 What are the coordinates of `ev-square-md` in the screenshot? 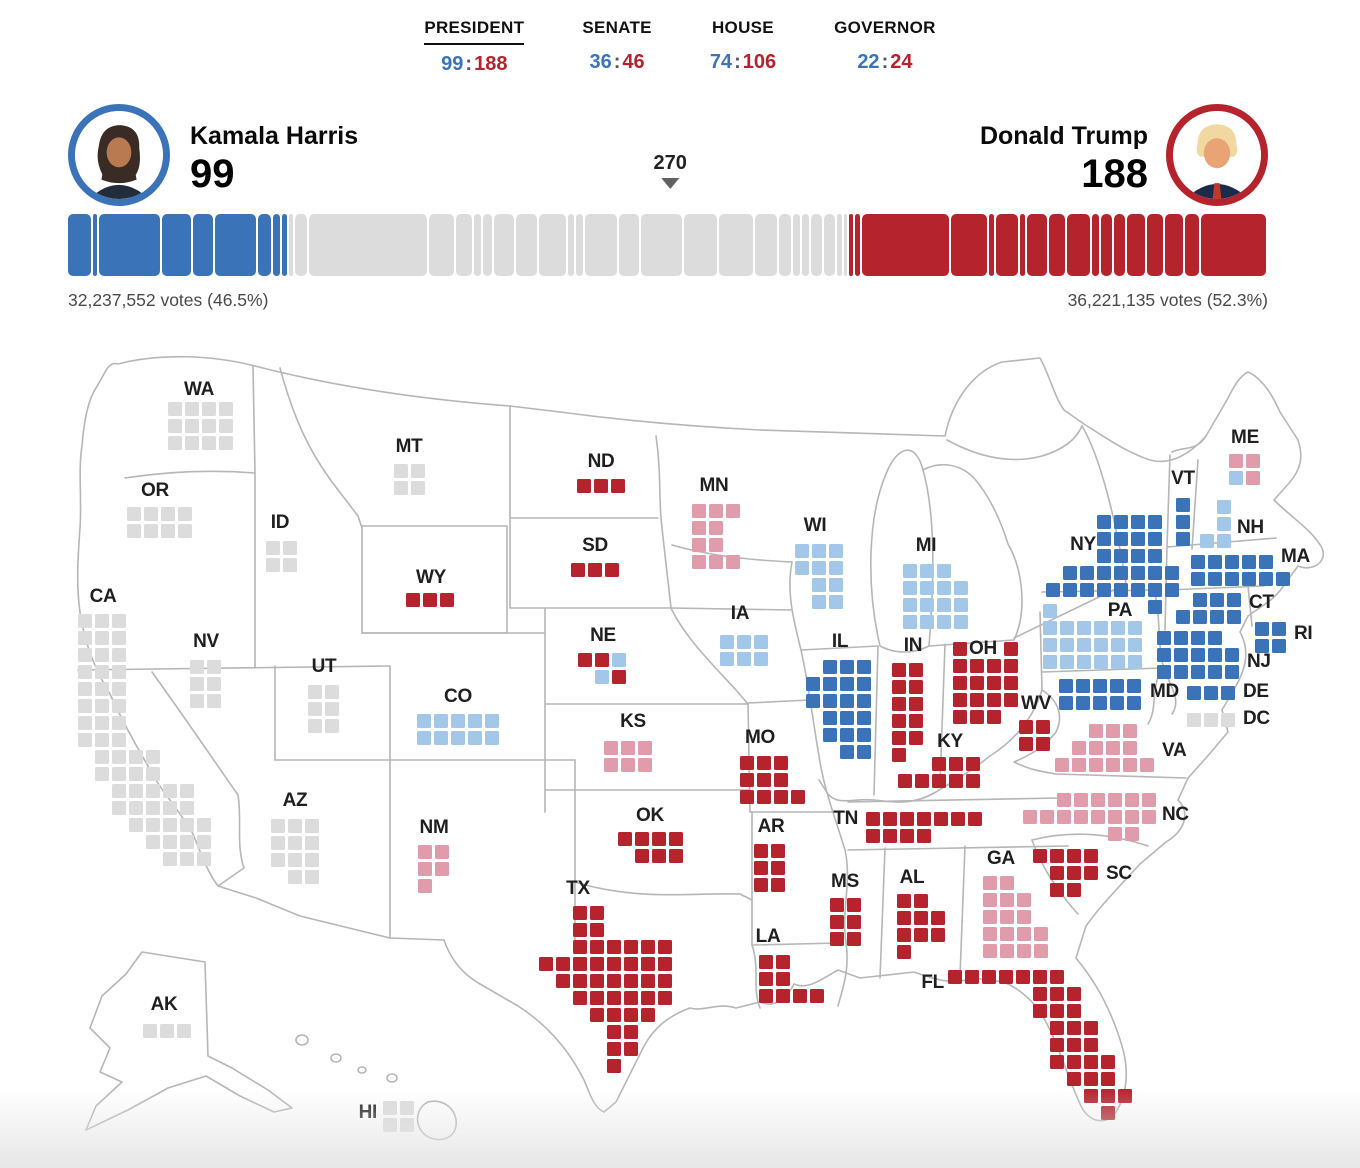 It's located at (1066, 703).